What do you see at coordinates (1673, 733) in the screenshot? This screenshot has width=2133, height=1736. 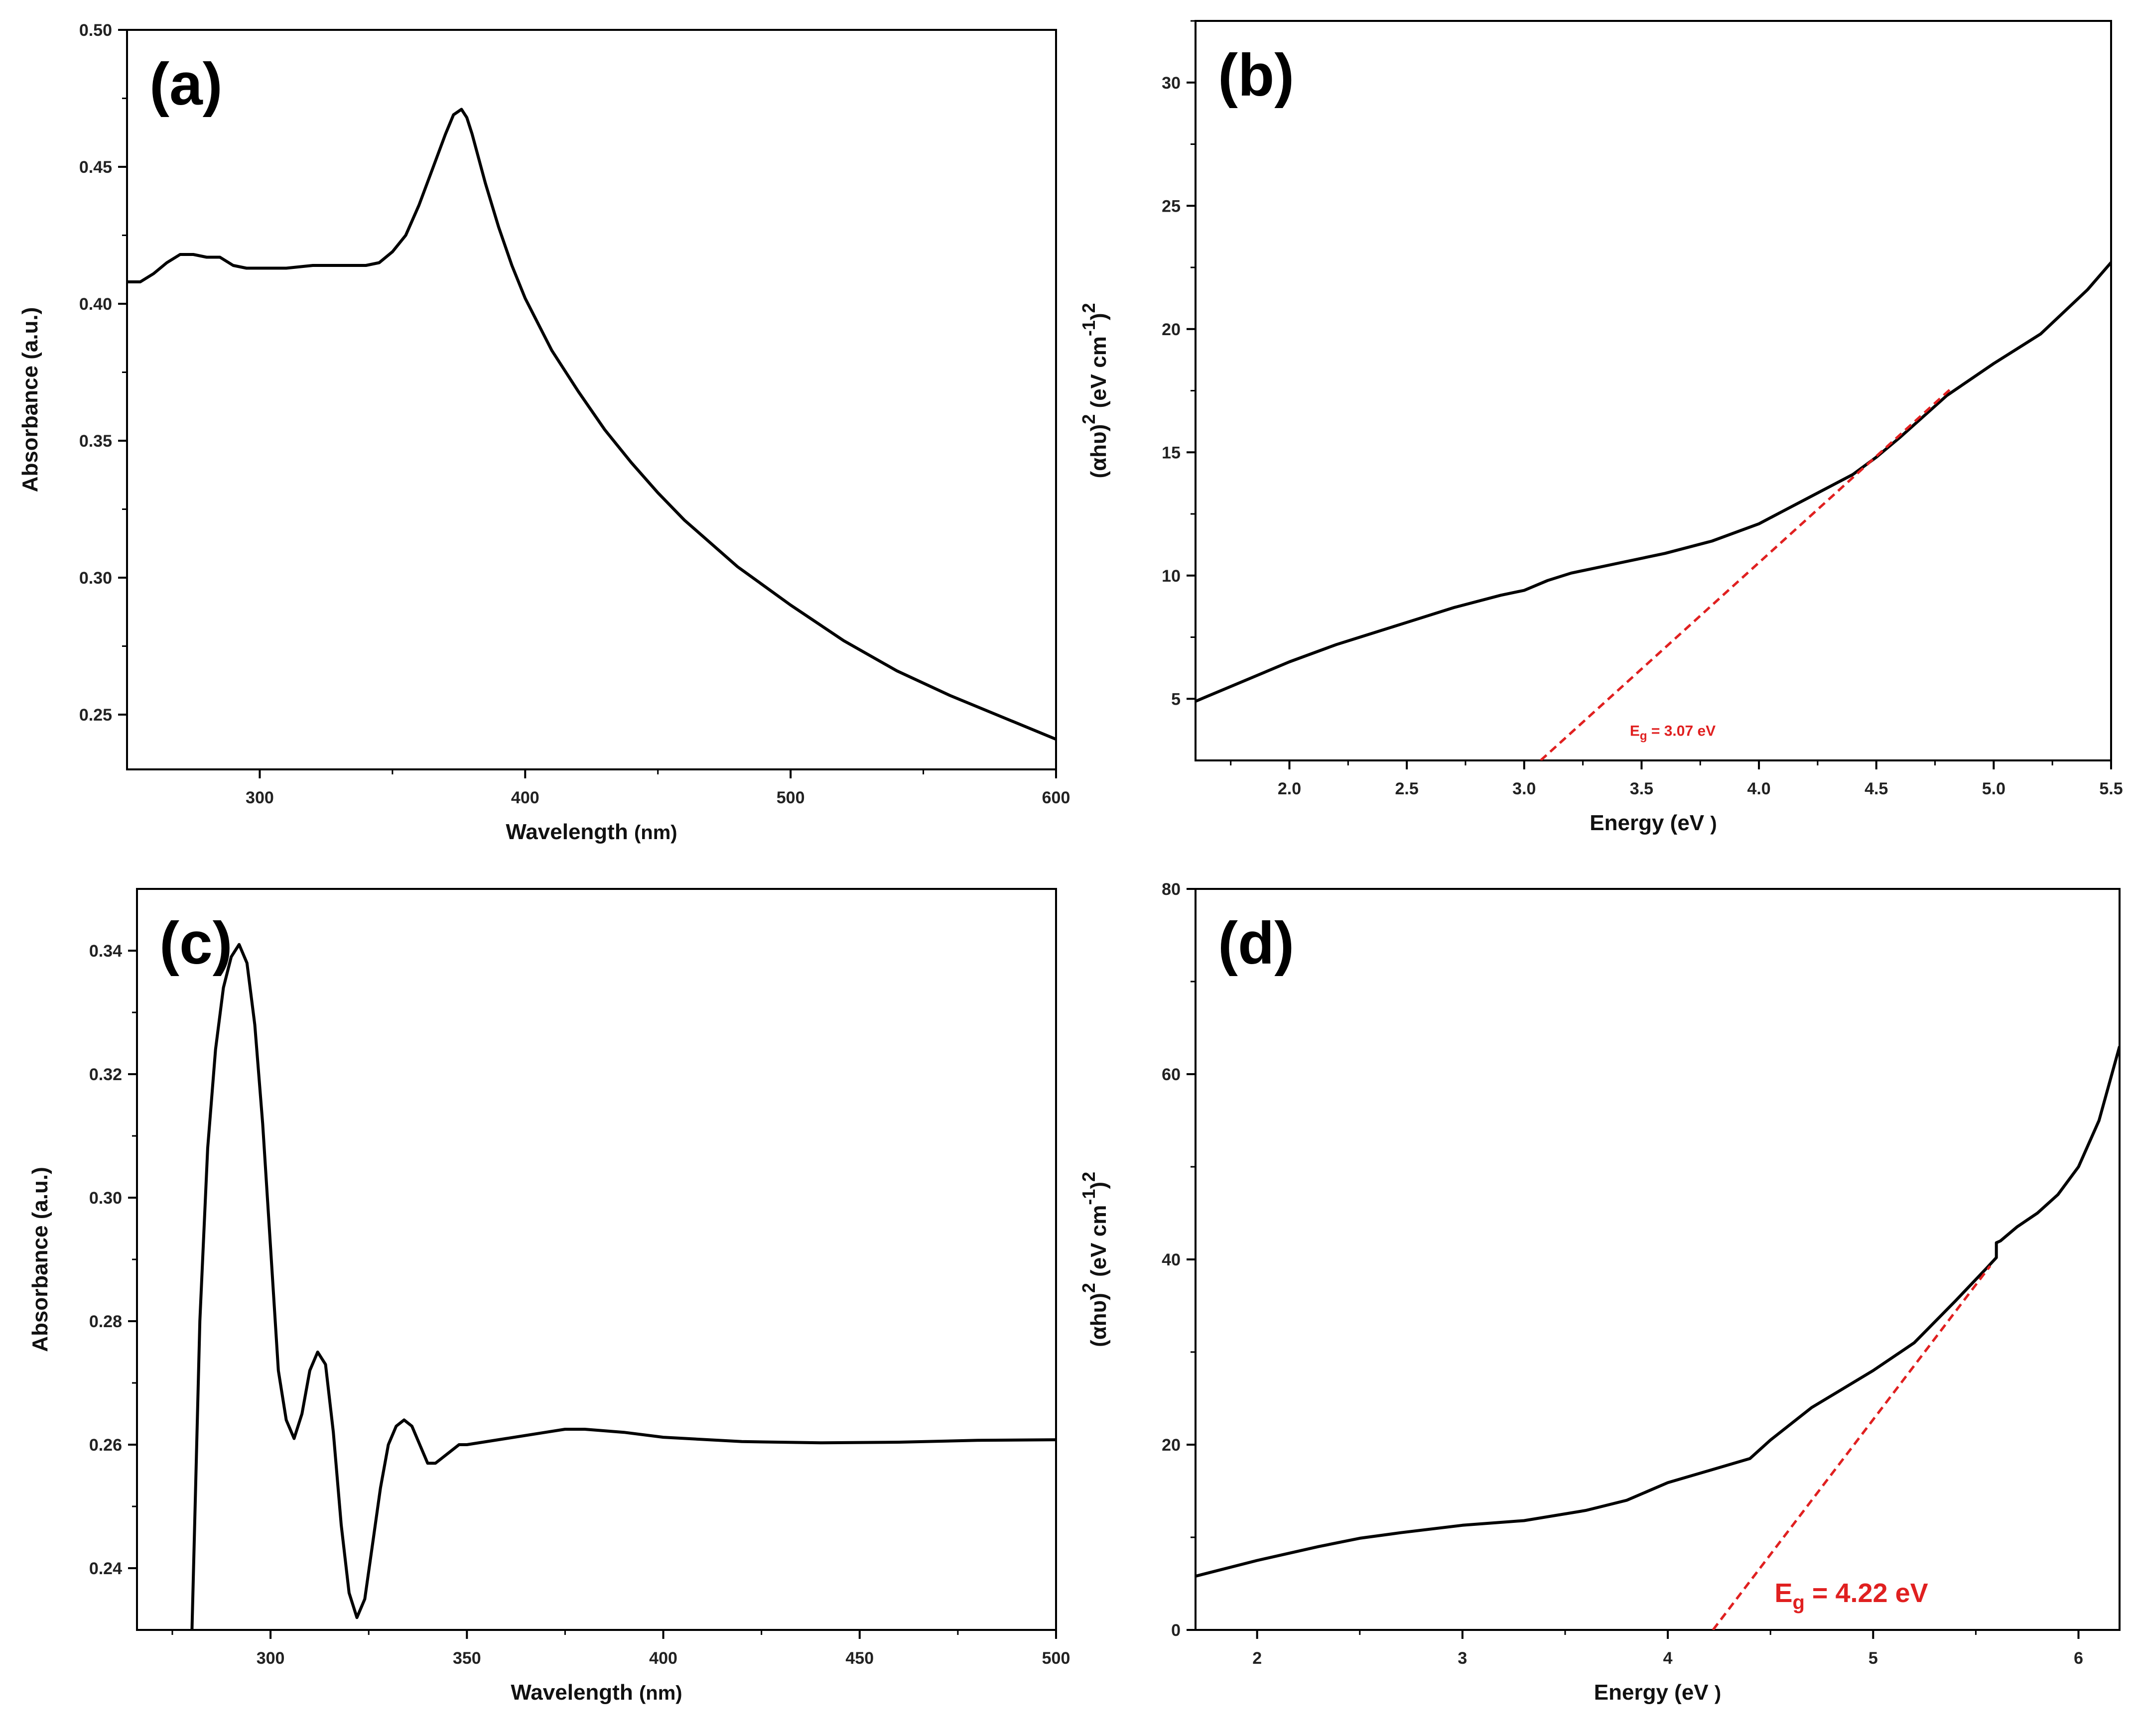 I see `band-gap-label: Eg = 3.07 eV` at bounding box center [1673, 733].